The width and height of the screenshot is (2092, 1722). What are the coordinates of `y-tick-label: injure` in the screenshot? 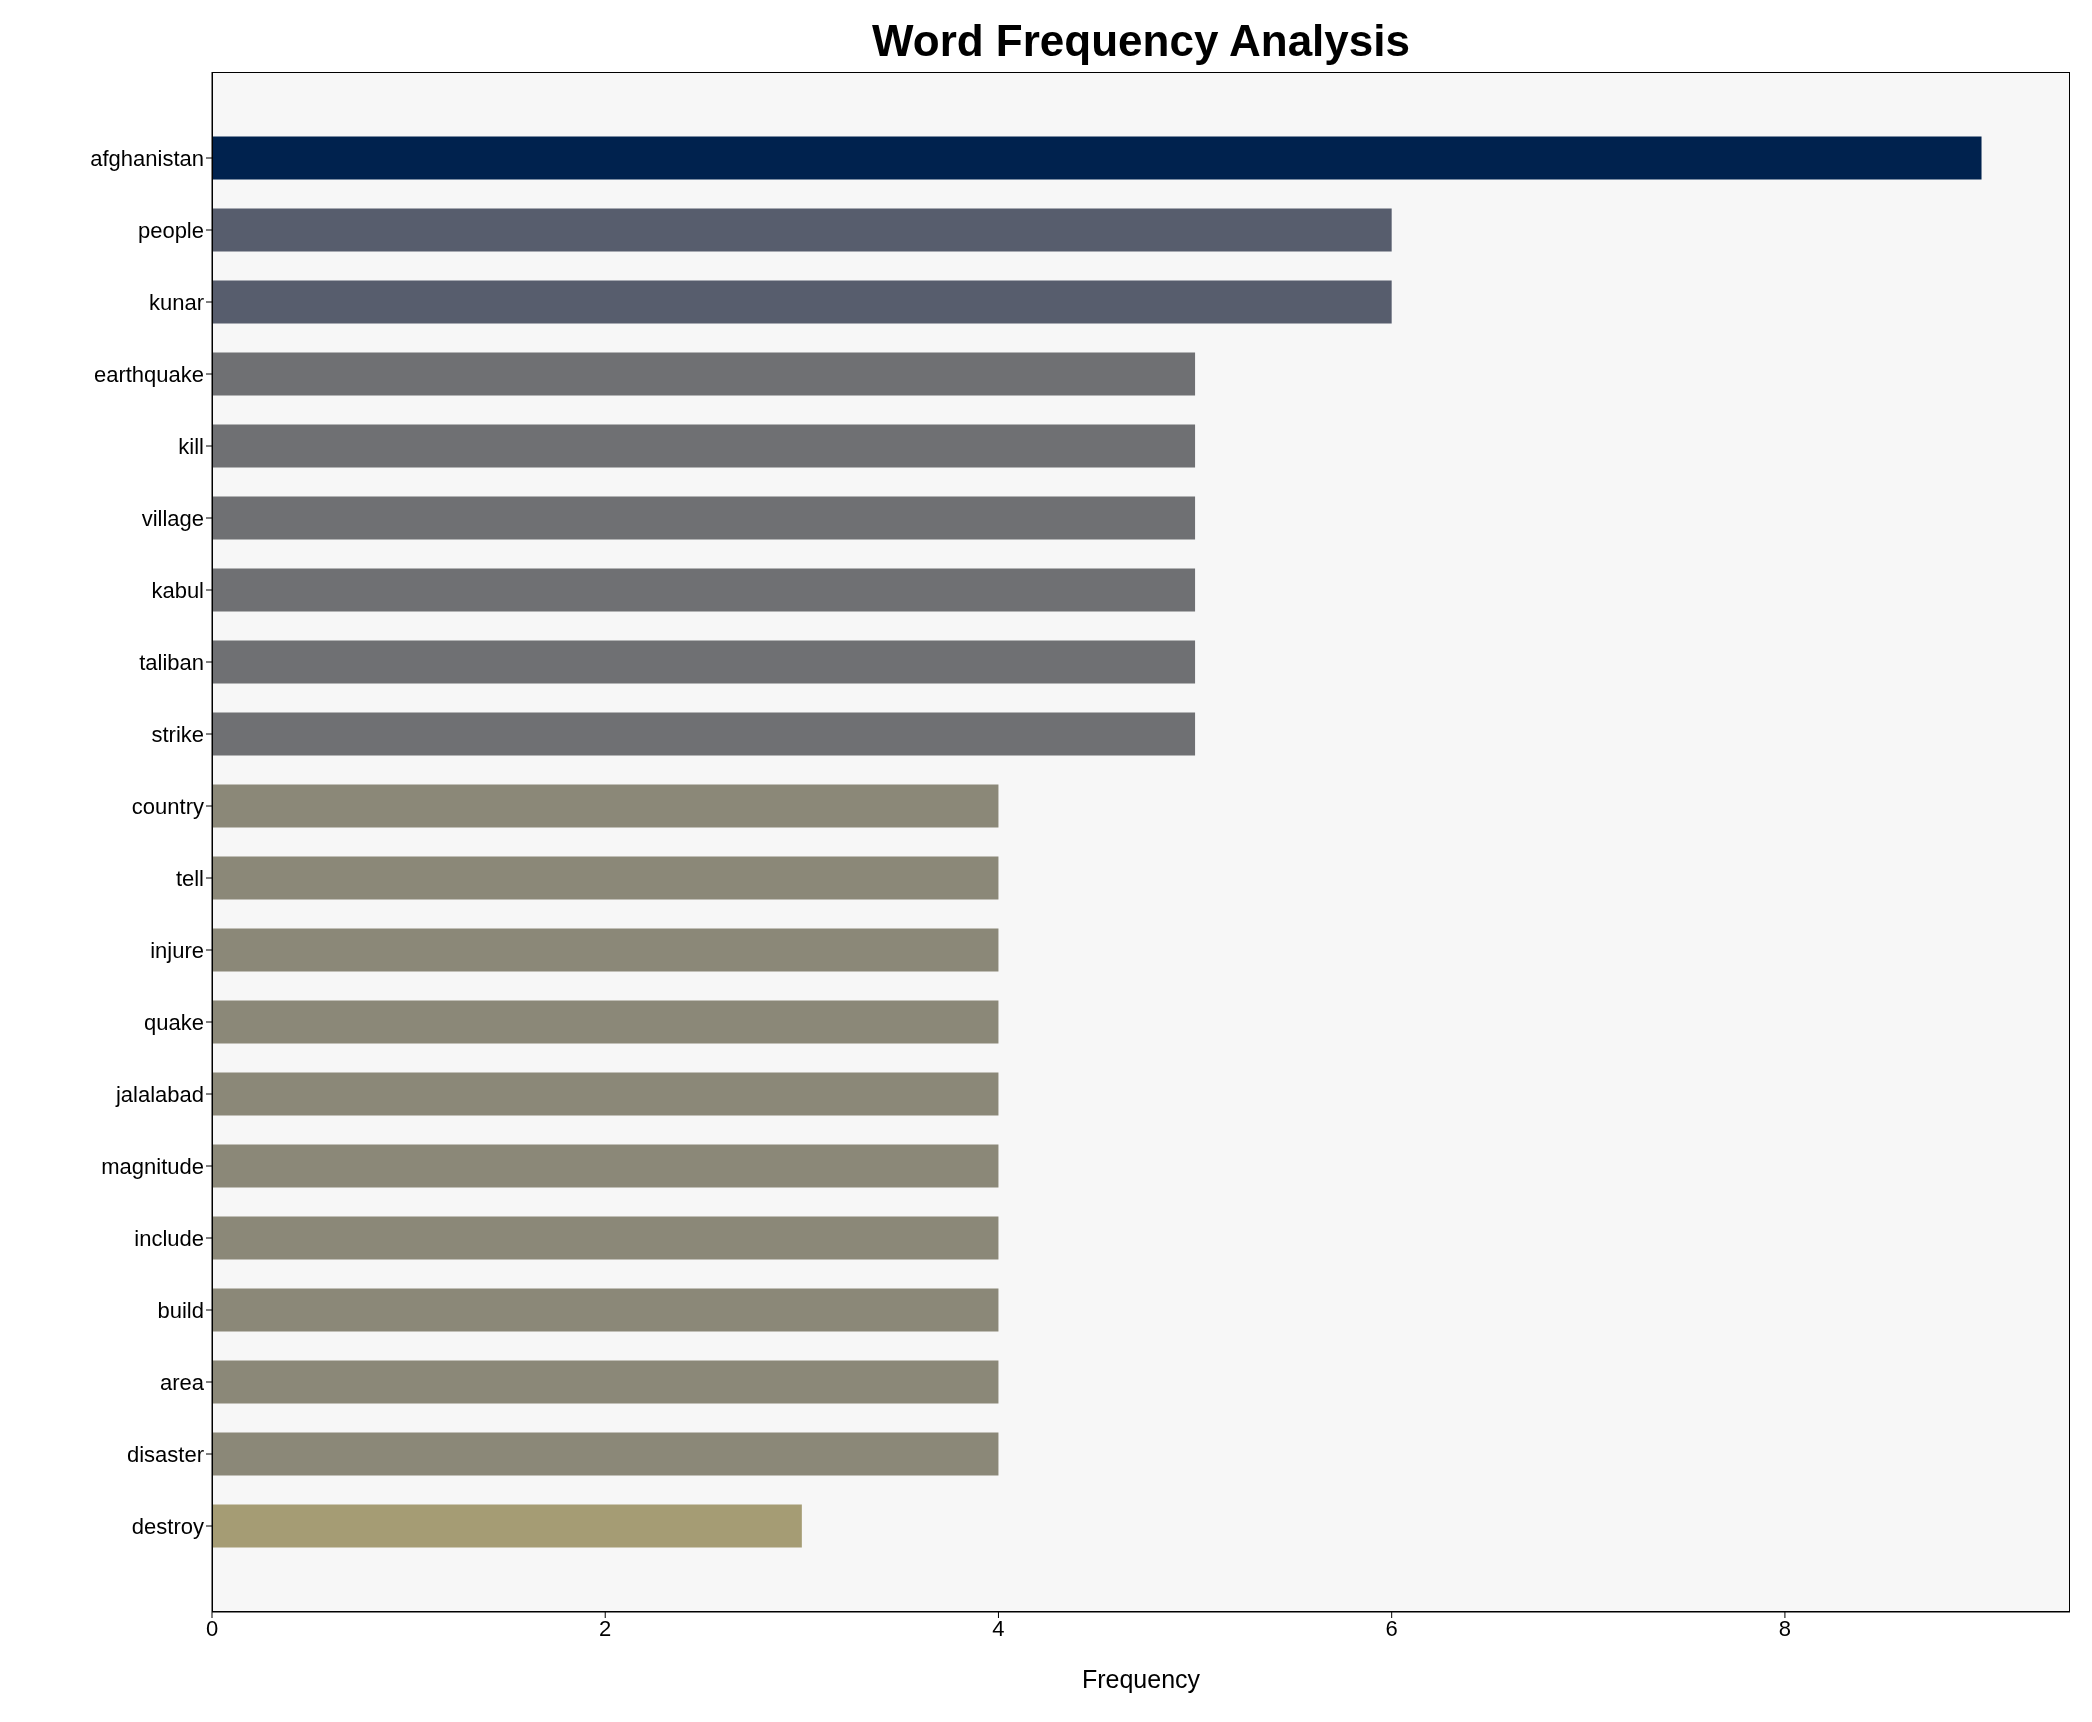 It's located at (177, 950).